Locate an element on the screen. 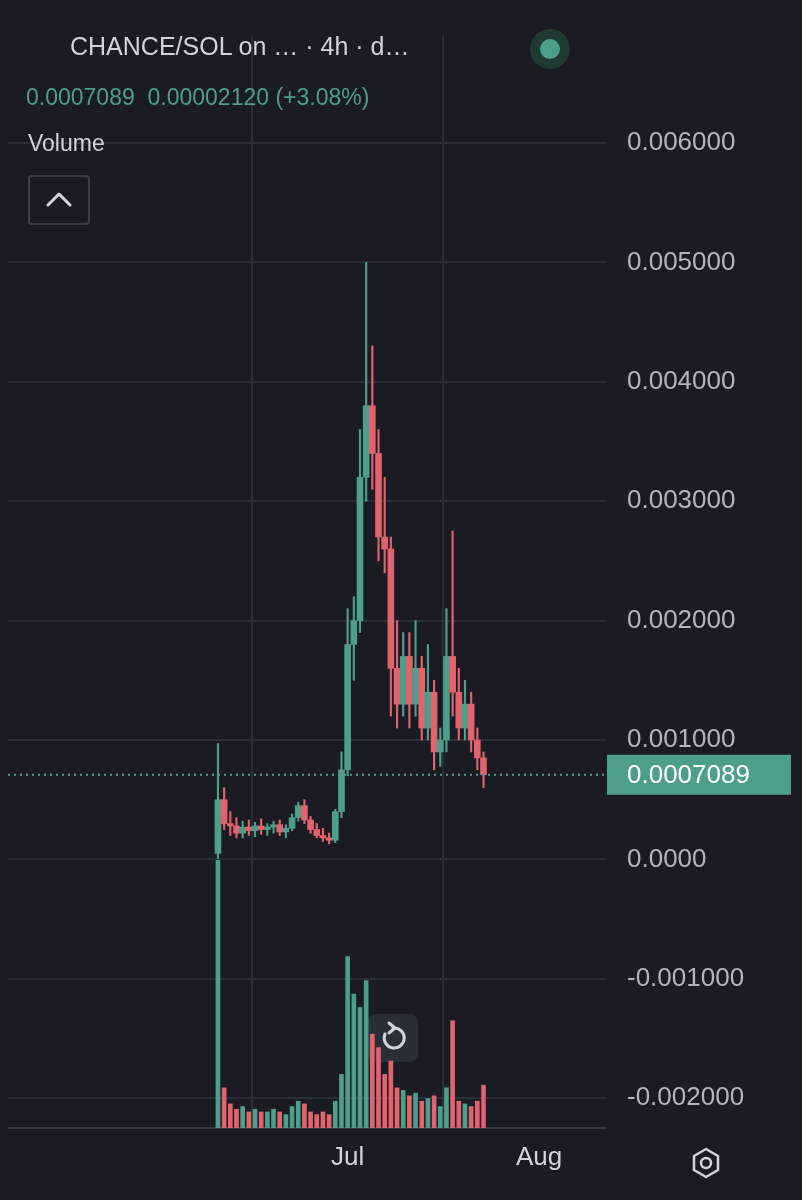  y-tick-label: -0.001000 is located at coordinates (686, 976).